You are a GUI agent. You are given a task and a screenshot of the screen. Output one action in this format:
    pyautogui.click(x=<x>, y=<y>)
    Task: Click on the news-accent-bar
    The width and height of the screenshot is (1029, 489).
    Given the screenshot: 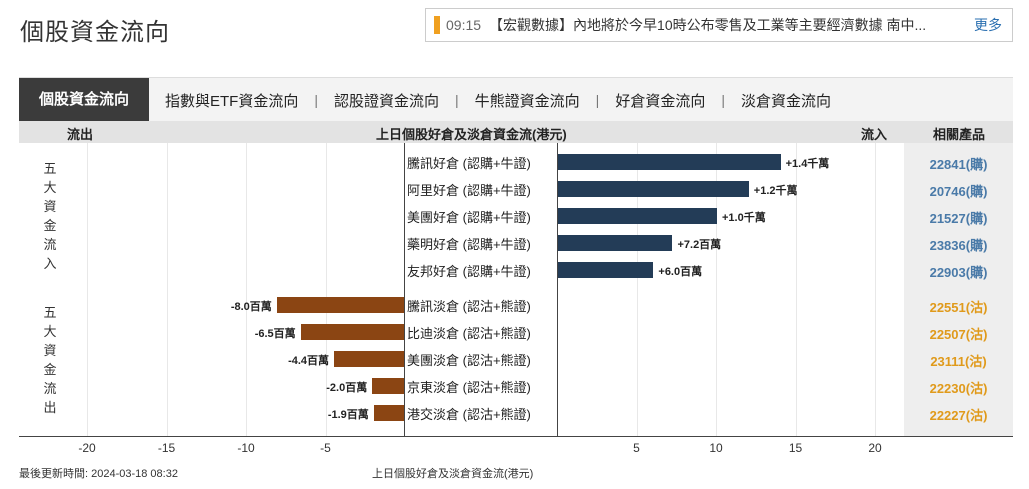 What is the action you would take?
    pyautogui.click(x=437, y=25)
    